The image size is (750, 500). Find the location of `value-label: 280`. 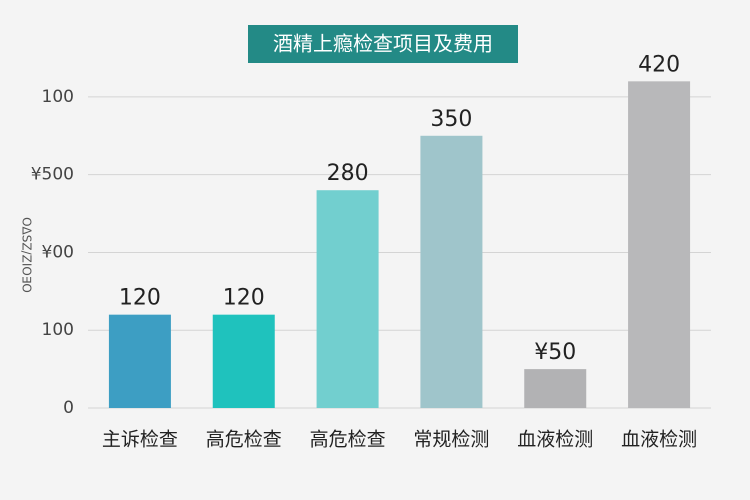

value-label: 280 is located at coordinates (348, 173).